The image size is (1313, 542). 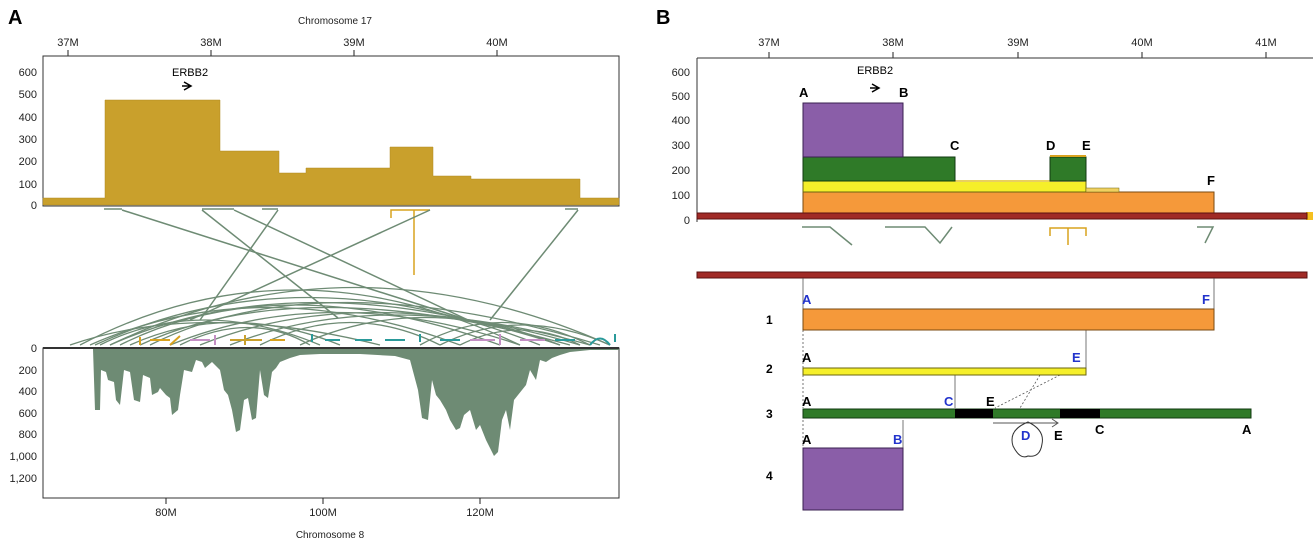 I want to click on row-3-label-a-left: A, so click(x=807, y=401).